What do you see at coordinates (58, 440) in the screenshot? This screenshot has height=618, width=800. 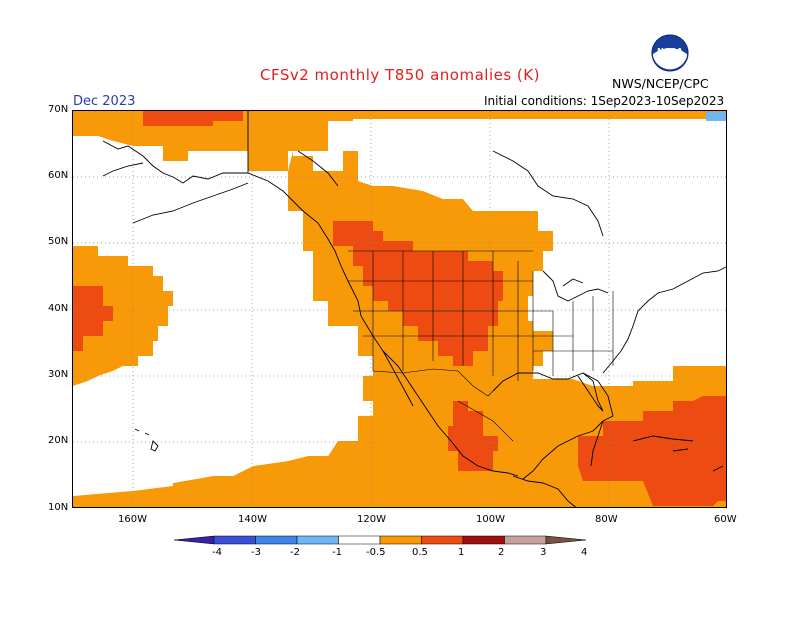 I see `lat-label-20n: 20N` at bounding box center [58, 440].